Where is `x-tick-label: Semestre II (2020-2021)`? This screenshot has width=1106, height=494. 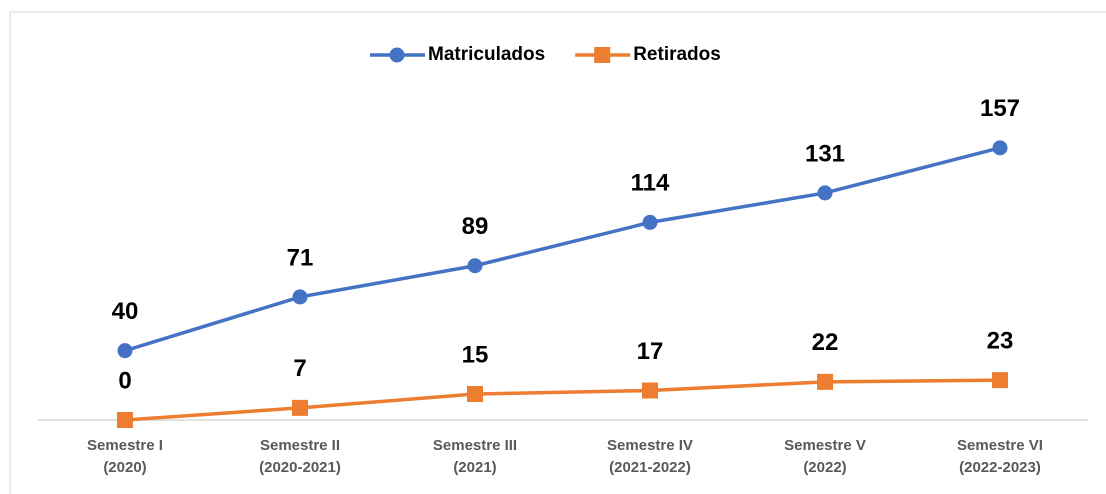 x-tick-label: Semestre II (2020-2021) is located at coordinates (300, 456).